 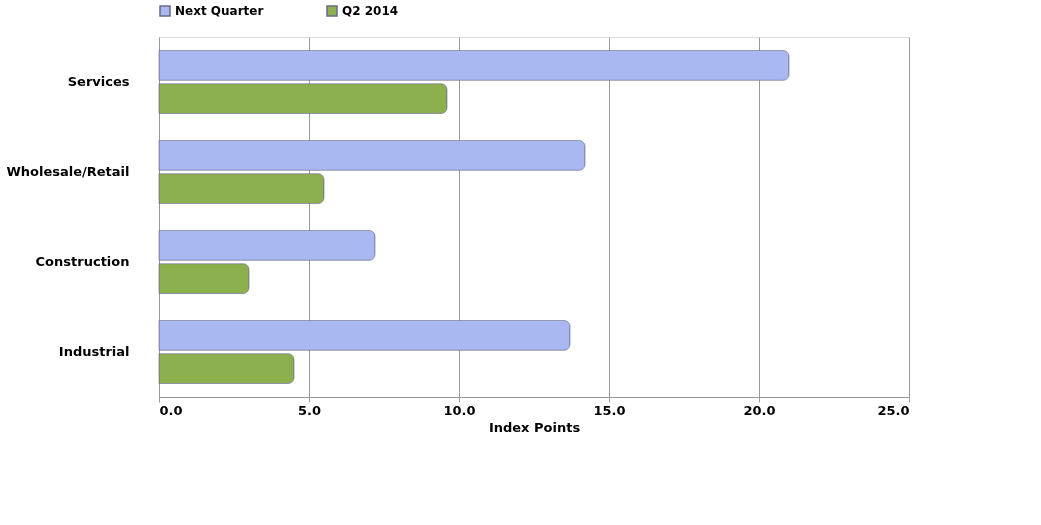 What do you see at coordinates (68, 171) in the screenshot?
I see `y-tick-label: Wholesale/Retail` at bounding box center [68, 171].